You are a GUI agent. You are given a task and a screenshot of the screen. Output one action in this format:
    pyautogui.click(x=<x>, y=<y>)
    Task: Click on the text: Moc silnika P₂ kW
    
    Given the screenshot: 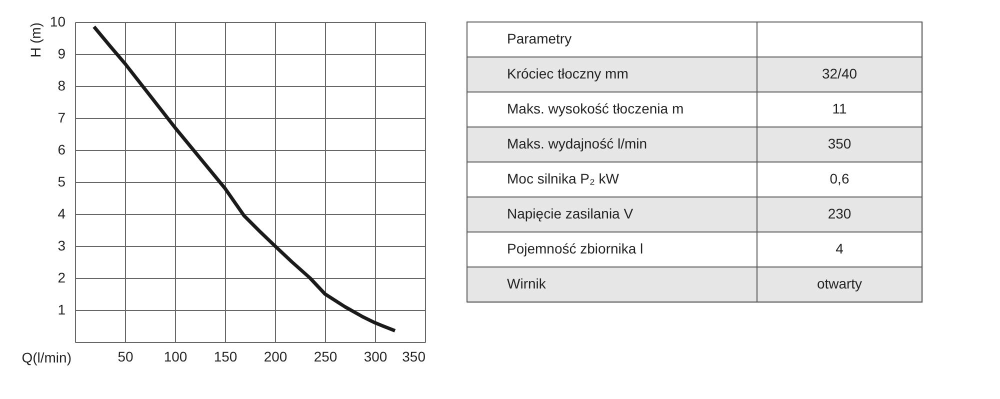 What is the action you would take?
    pyautogui.click(x=563, y=178)
    